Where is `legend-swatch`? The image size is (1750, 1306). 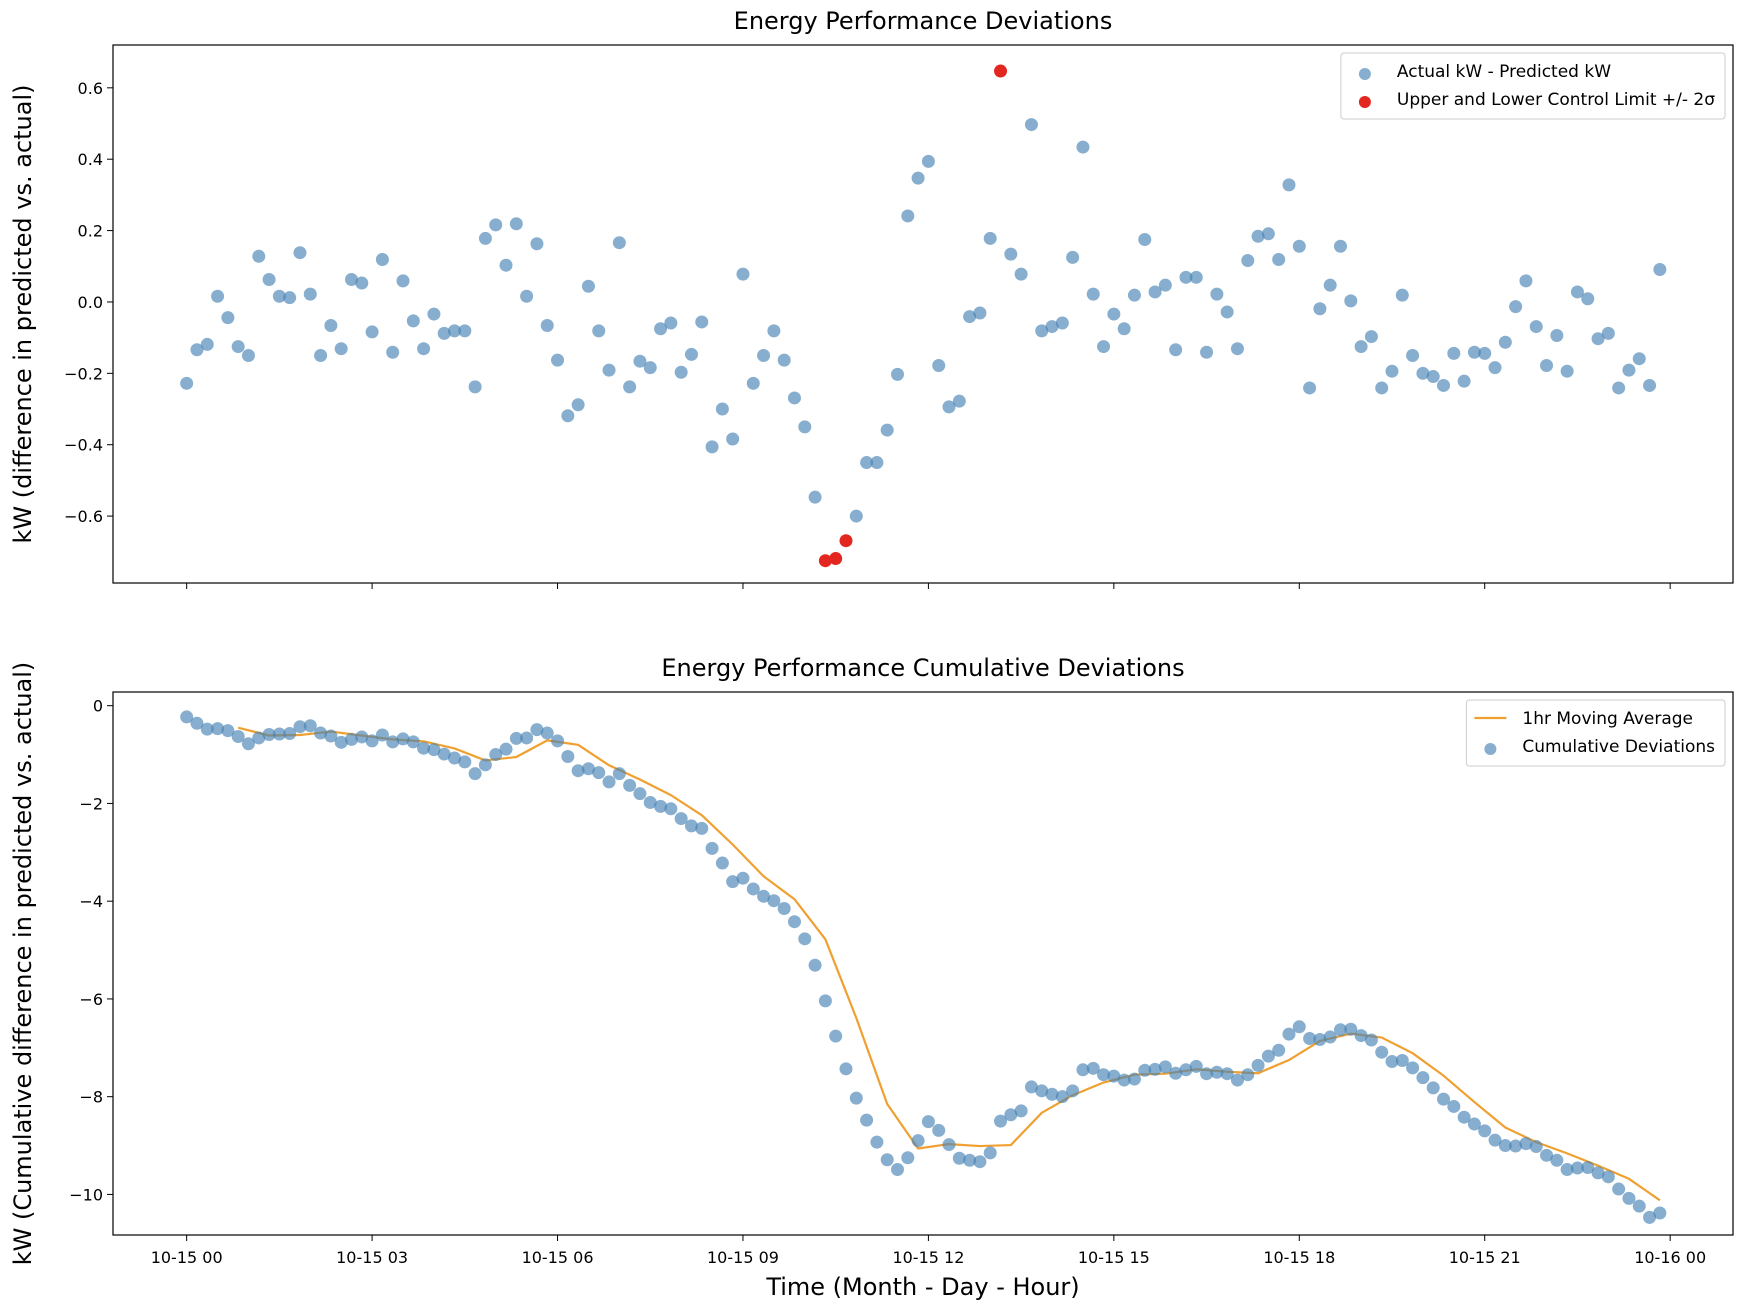
legend-swatch is located at coordinates (1490, 749).